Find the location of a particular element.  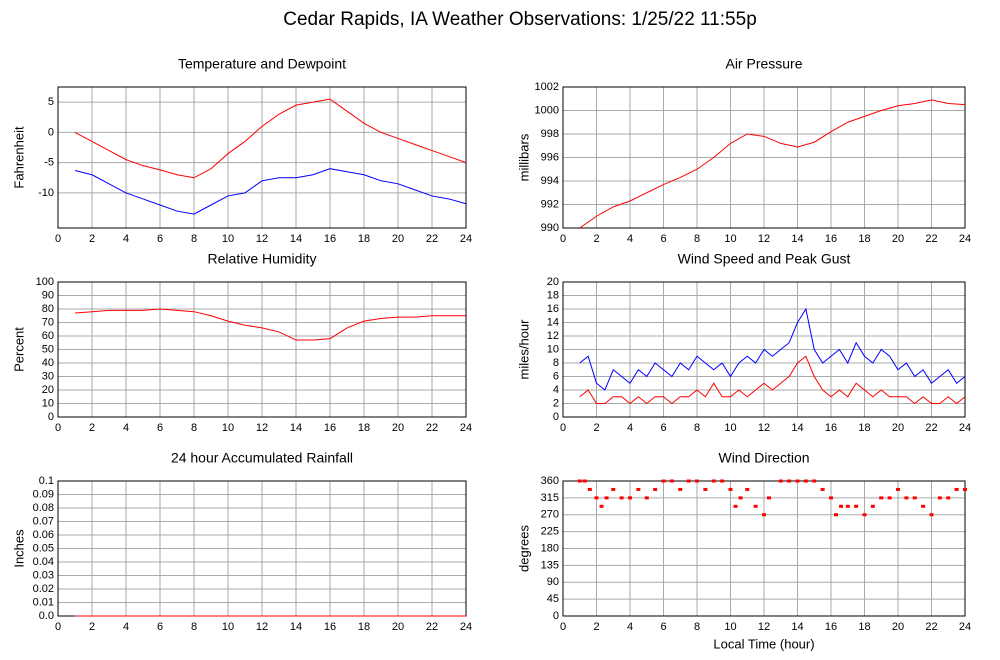

y-tick-label: 0.06 is located at coordinates (43, 535).